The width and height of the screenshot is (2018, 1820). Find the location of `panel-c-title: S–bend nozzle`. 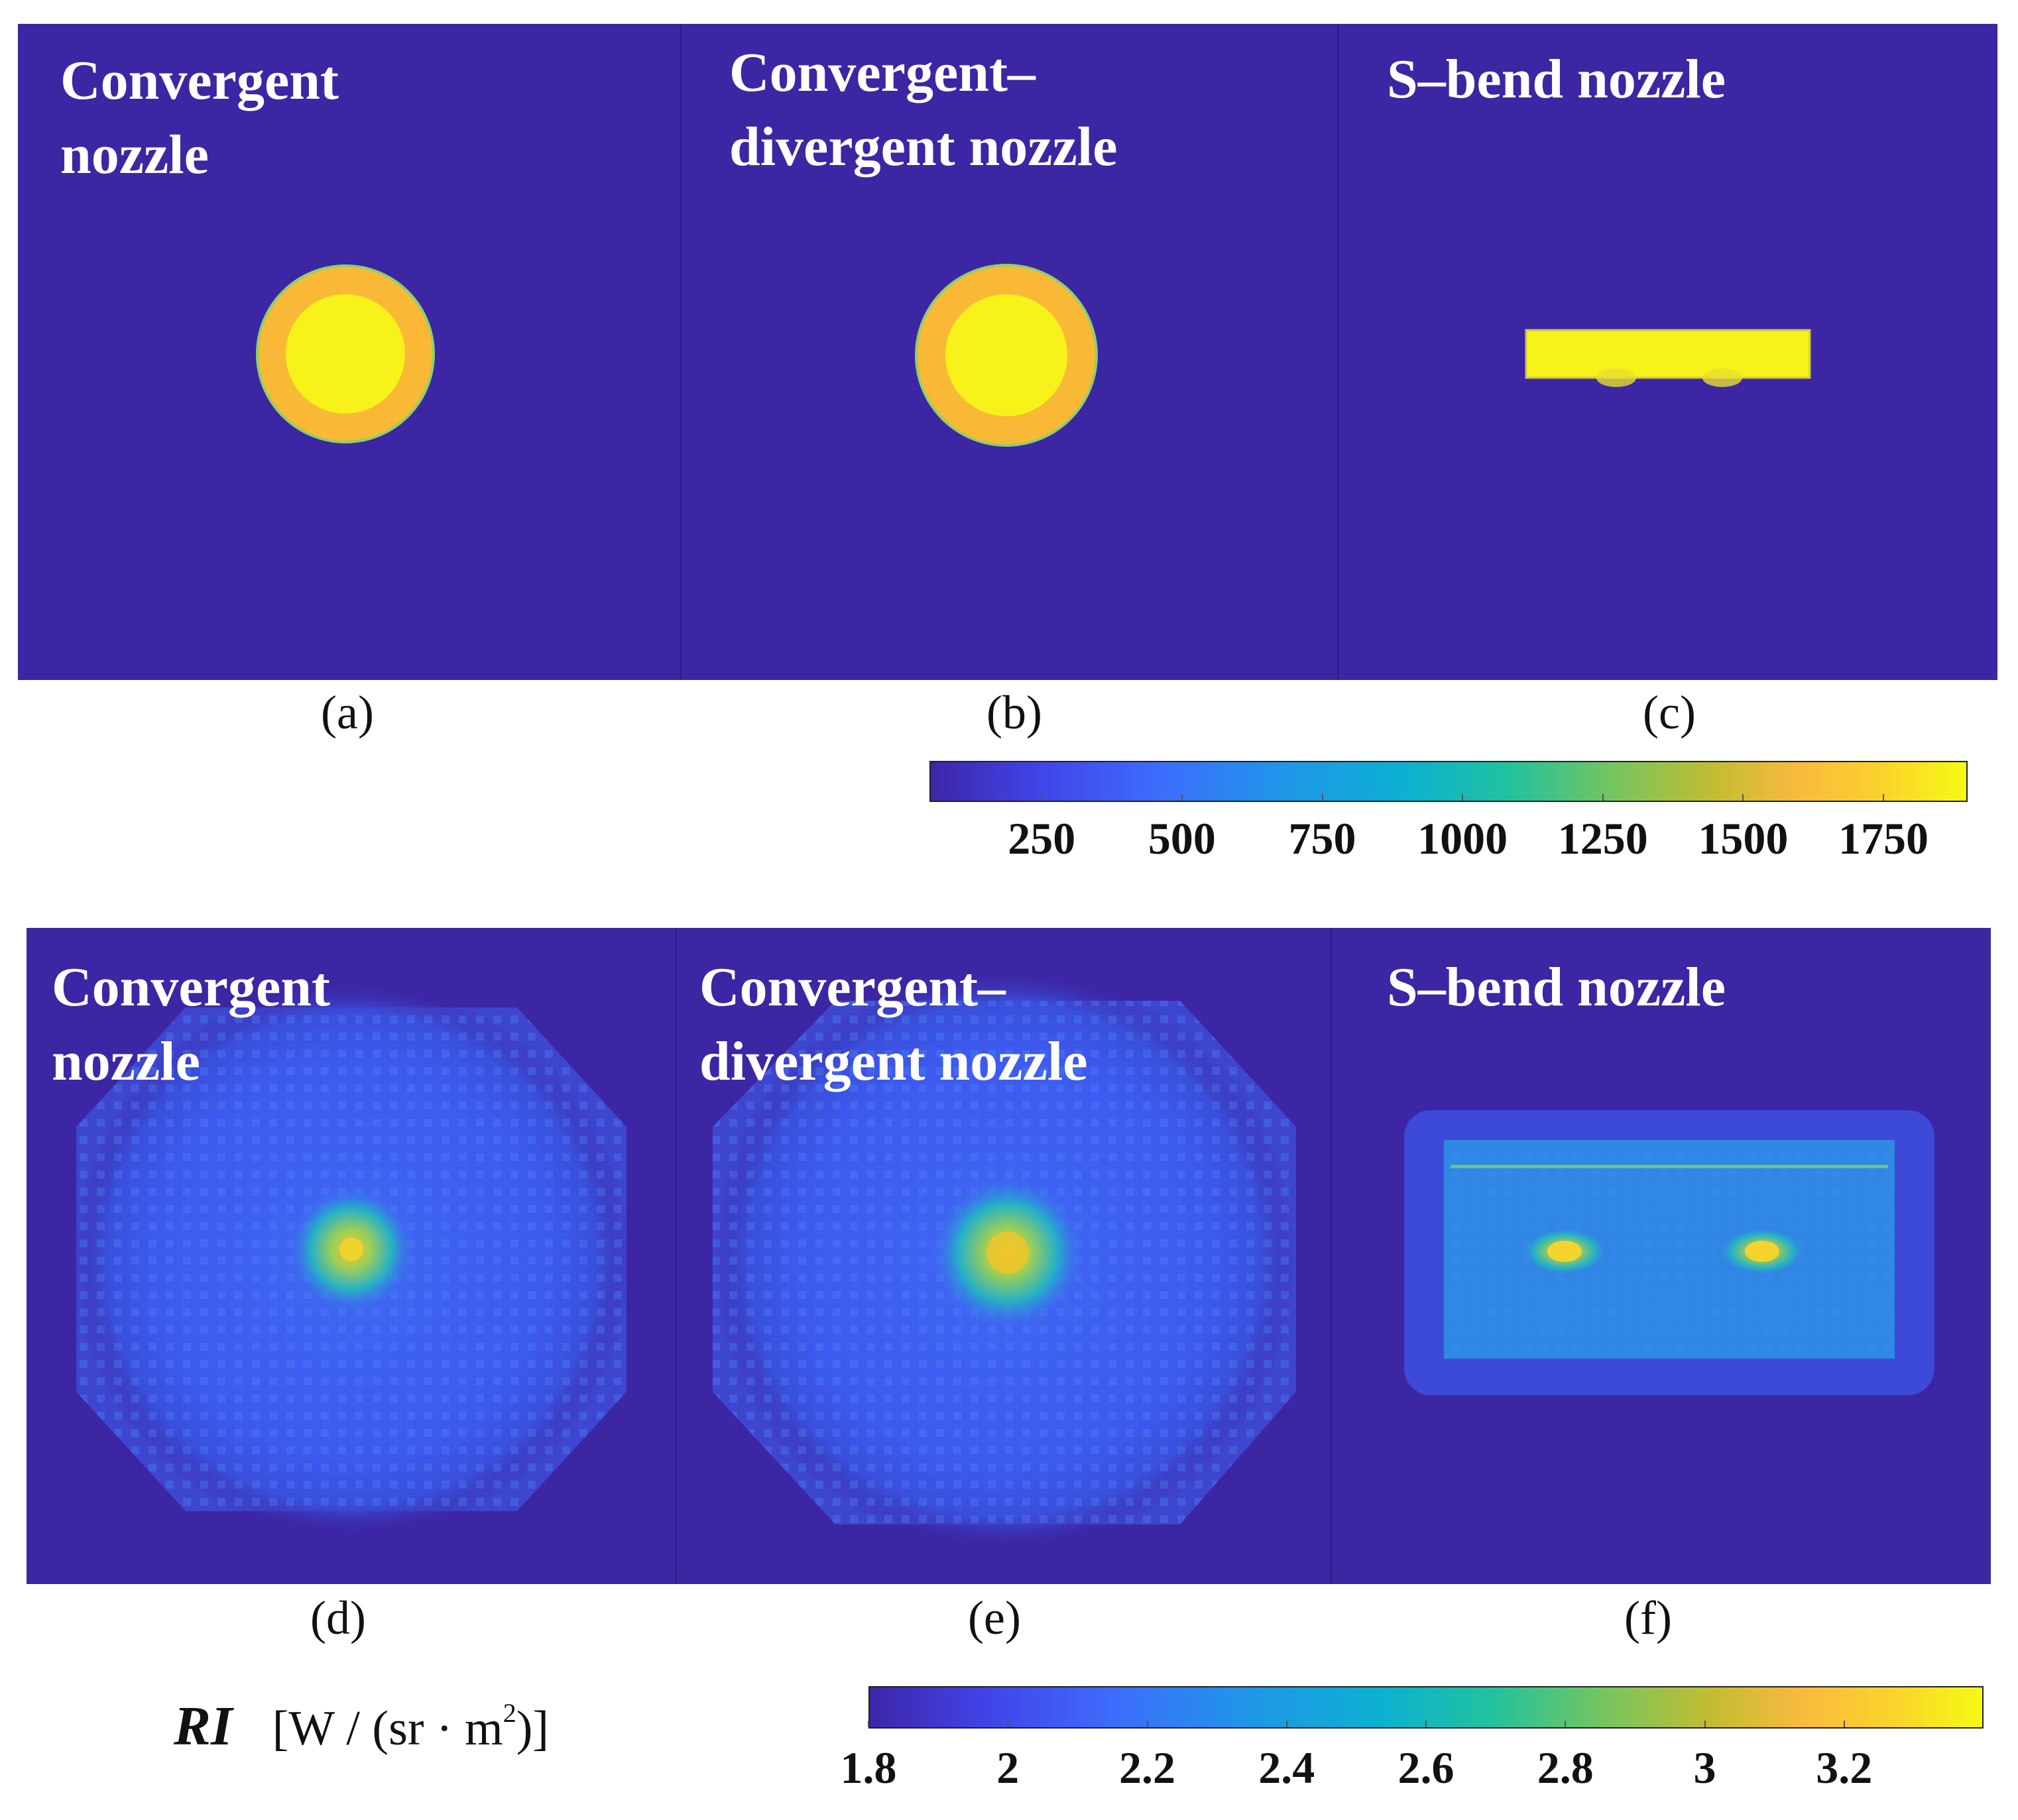

panel-c-title: S–bend nozzle is located at coordinates (1556, 80).